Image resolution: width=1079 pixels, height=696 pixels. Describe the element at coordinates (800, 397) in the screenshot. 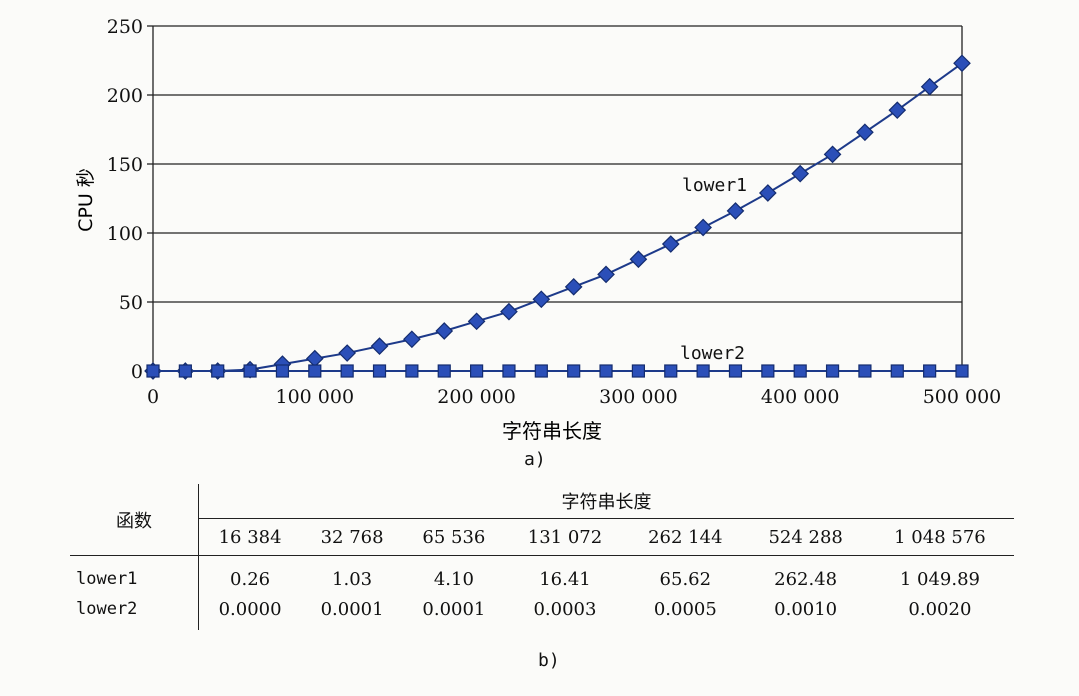

I see `x-tick-label: 400 000` at that location.